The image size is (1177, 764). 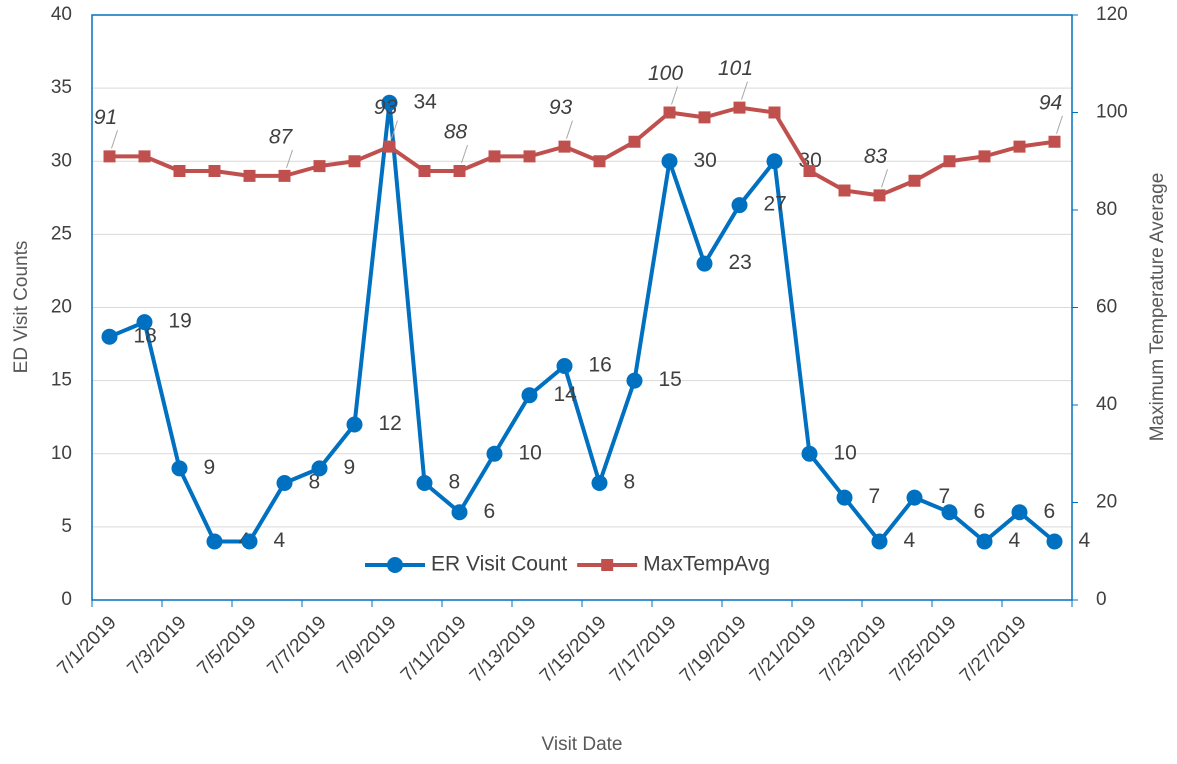 What do you see at coordinates (66, 526) in the screenshot?
I see `y-tick-label: 5` at bounding box center [66, 526].